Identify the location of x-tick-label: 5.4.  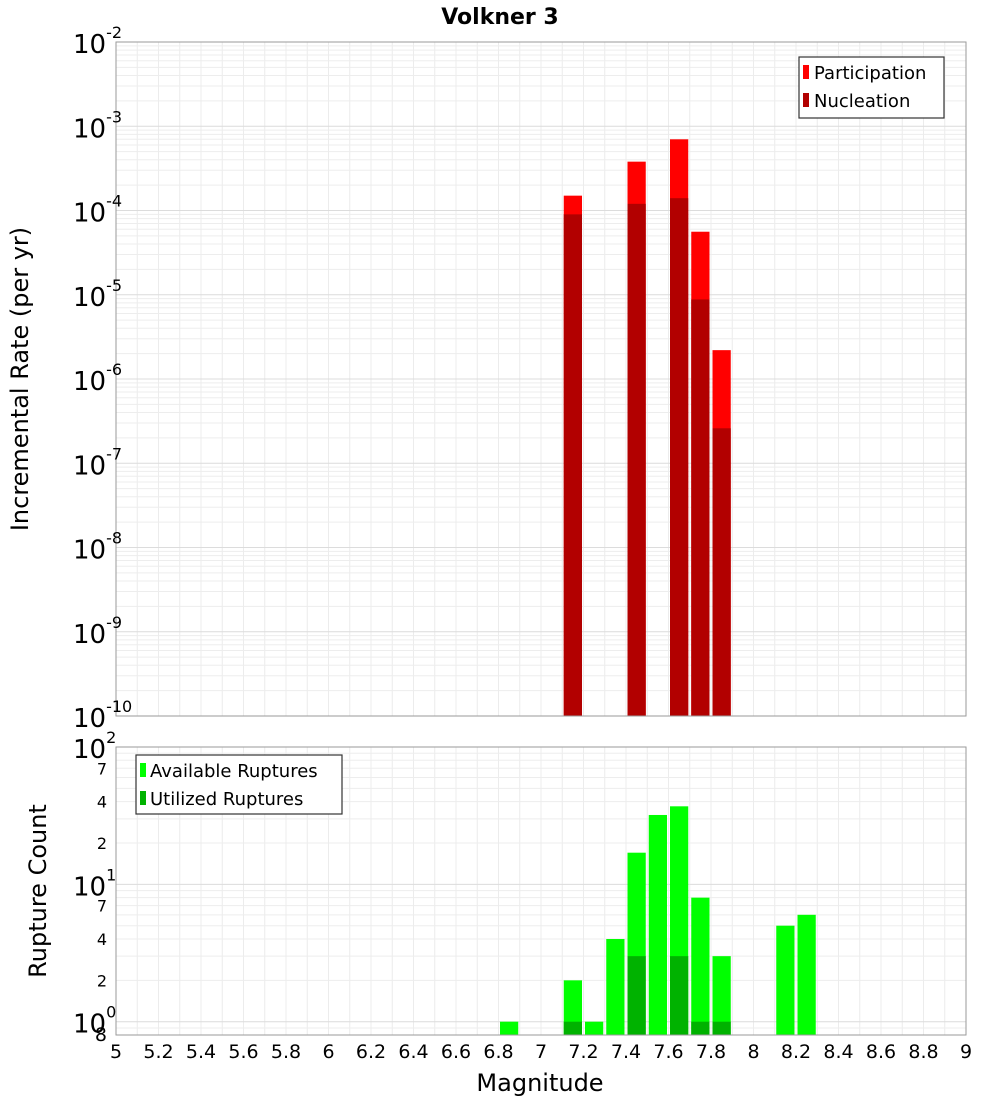
(201, 1052).